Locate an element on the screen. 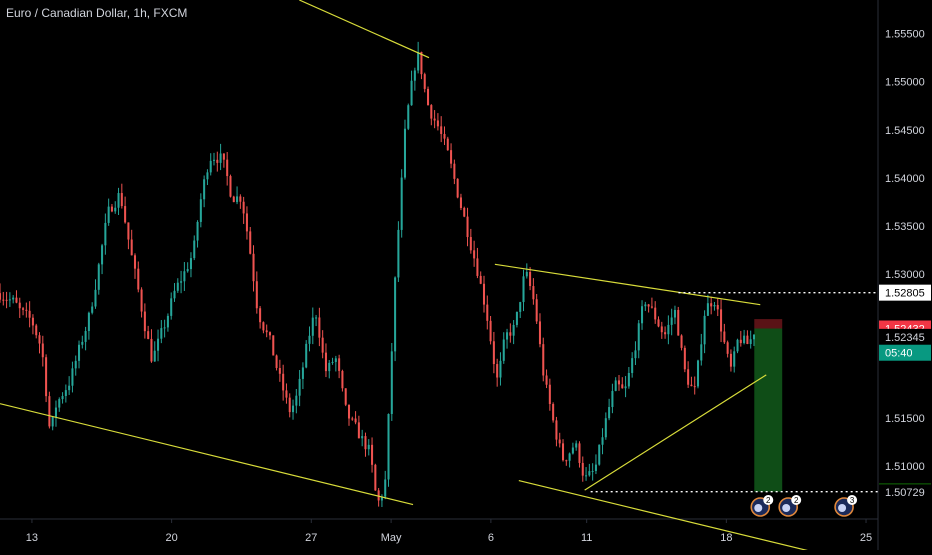  y-tick-label: 1.53000 is located at coordinates (905, 275).